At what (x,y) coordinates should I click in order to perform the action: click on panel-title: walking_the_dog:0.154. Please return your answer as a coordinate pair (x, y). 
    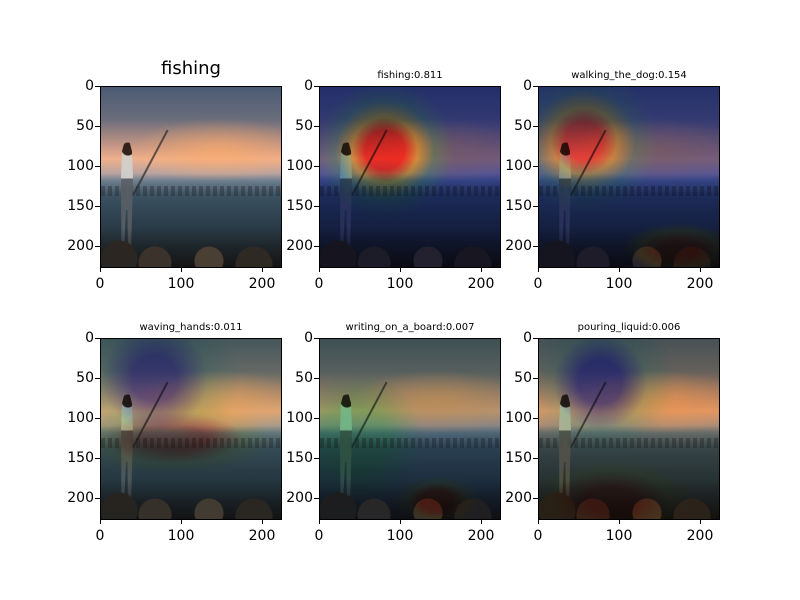
    Looking at the image, I should click on (629, 75).